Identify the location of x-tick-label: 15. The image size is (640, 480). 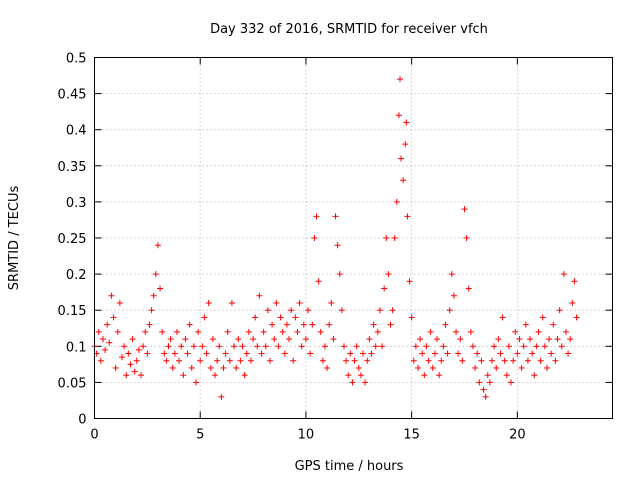
(411, 435).